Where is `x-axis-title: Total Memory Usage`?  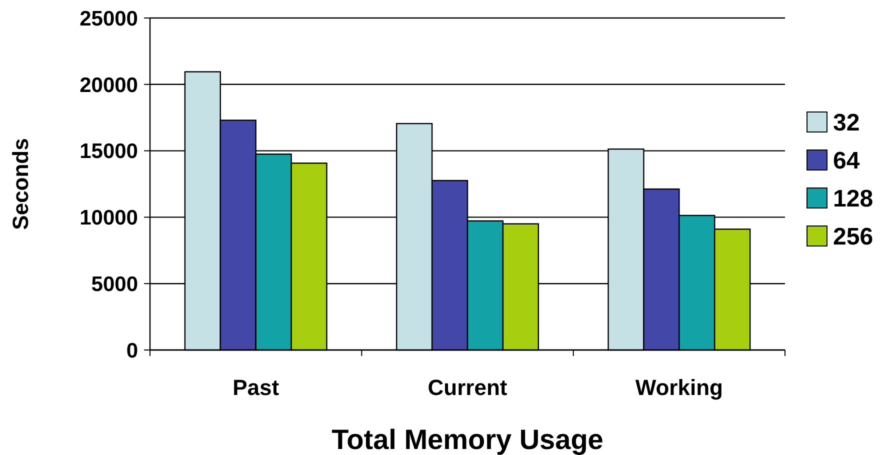 x-axis-title: Total Memory Usage is located at coordinates (468, 439).